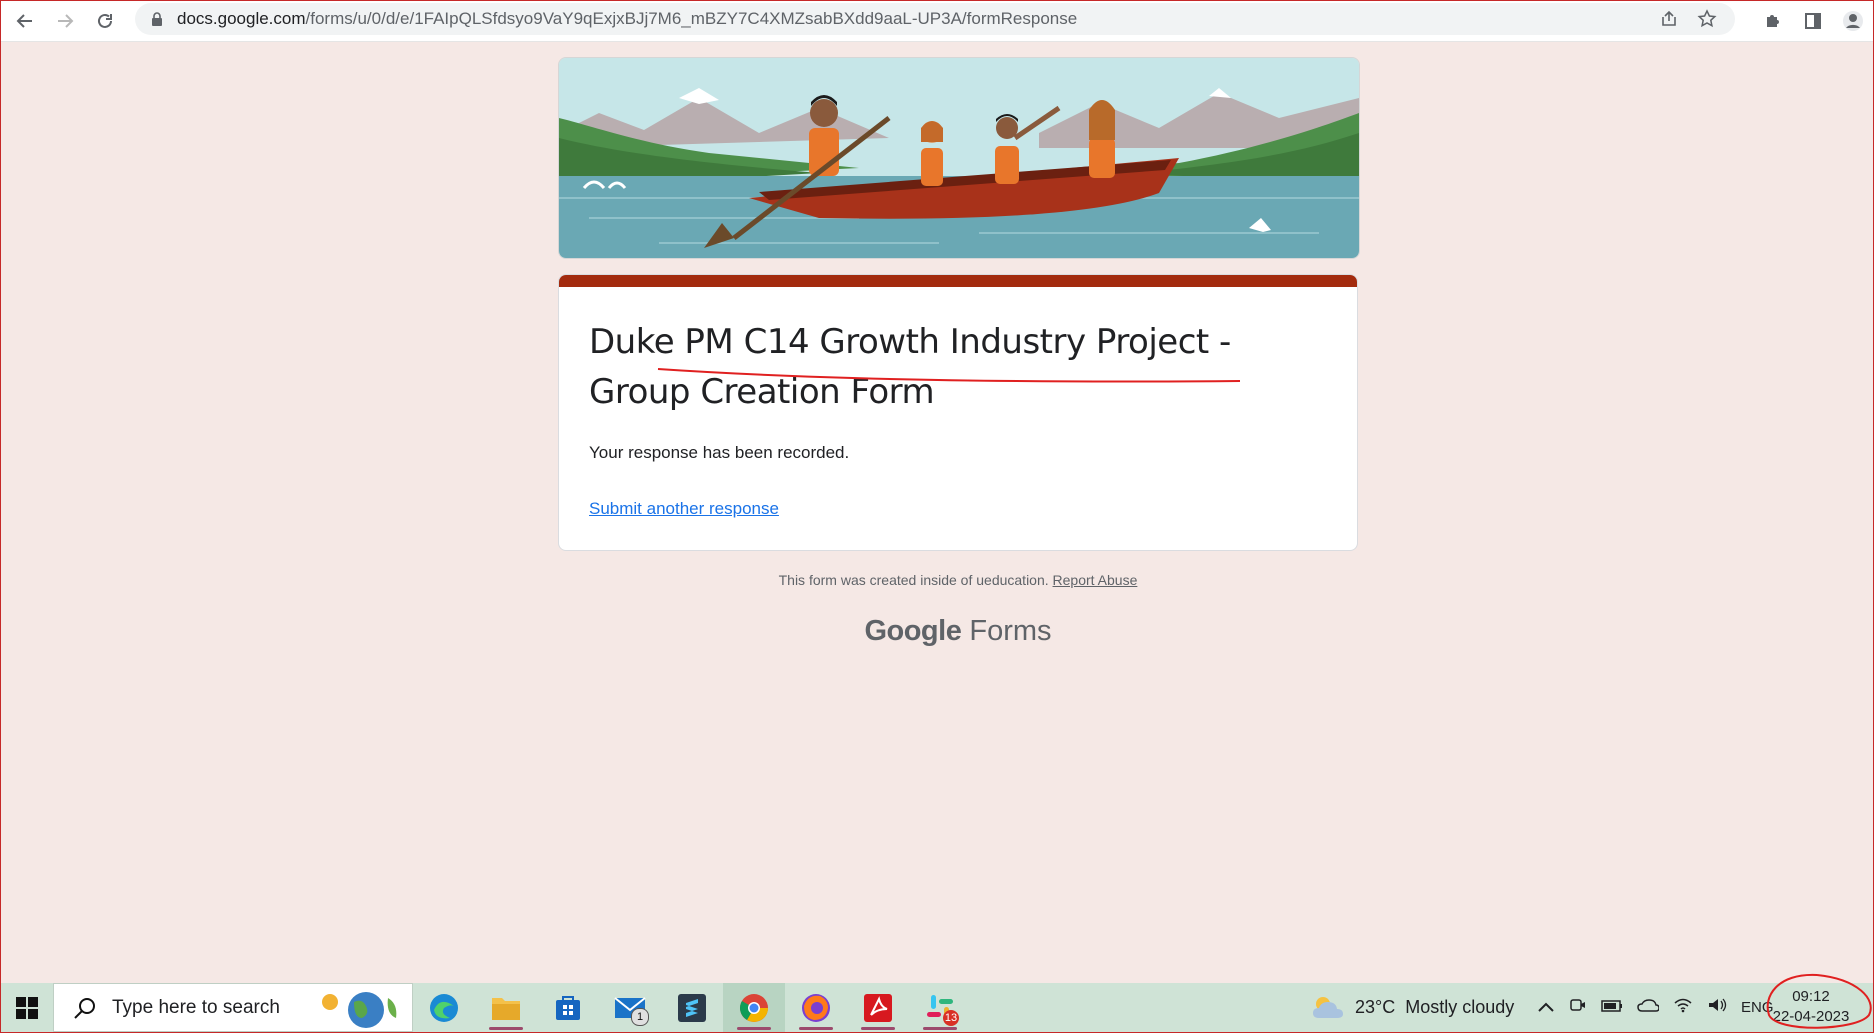  What do you see at coordinates (719, 452) in the screenshot?
I see `confirmation-message: Your response has been recorded.` at bounding box center [719, 452].